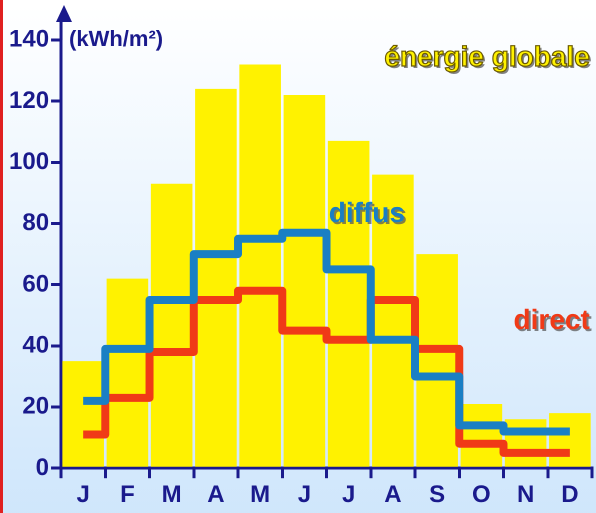  Describe the element at coordinates (36, 344) in the screenshot. I see `y-tick-label: 40` at that location.